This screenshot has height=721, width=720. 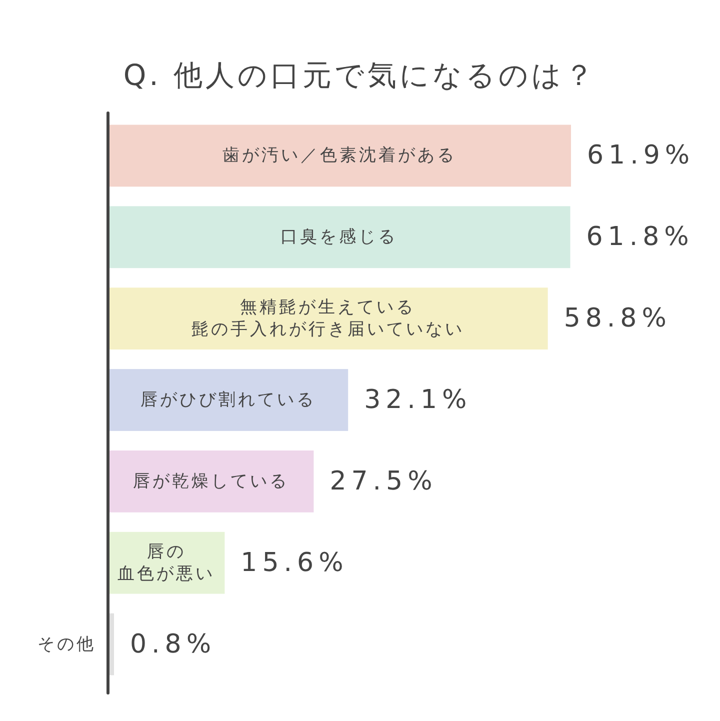 I want to click on y-tick-label: 唇がひび割れている, so click(x=228, y=400).